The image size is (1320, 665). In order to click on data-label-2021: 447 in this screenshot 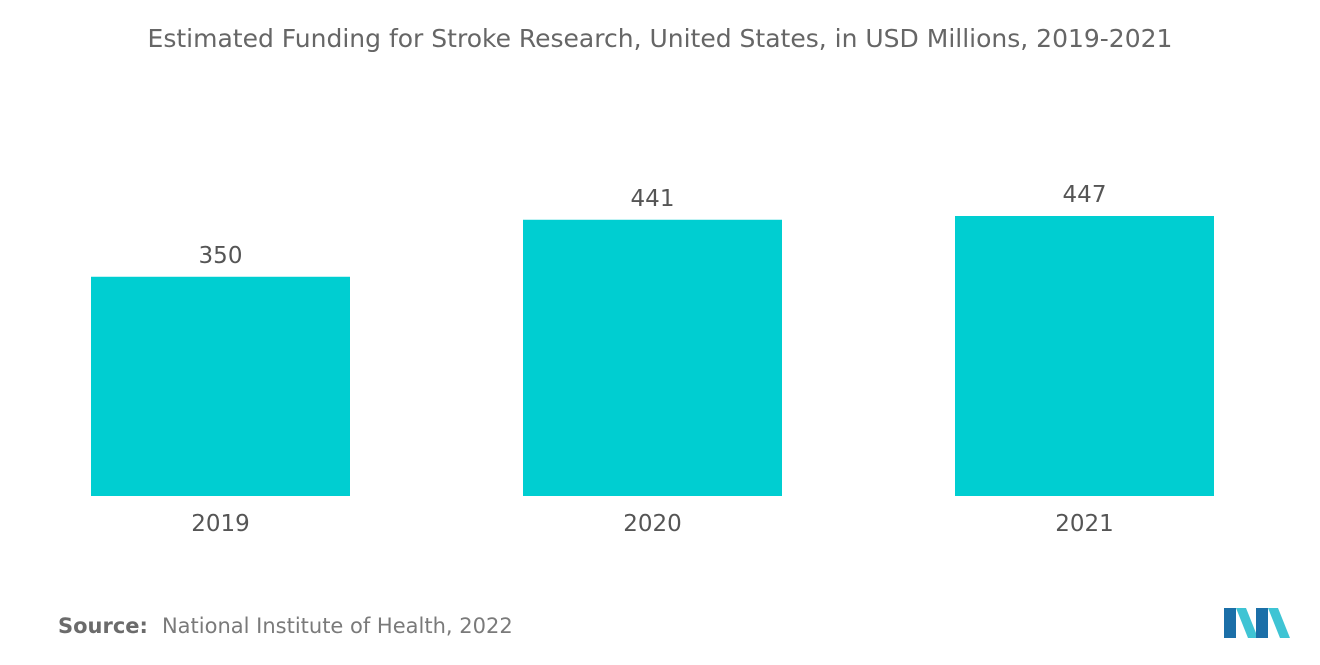, I will do `click(1085, 195)`.